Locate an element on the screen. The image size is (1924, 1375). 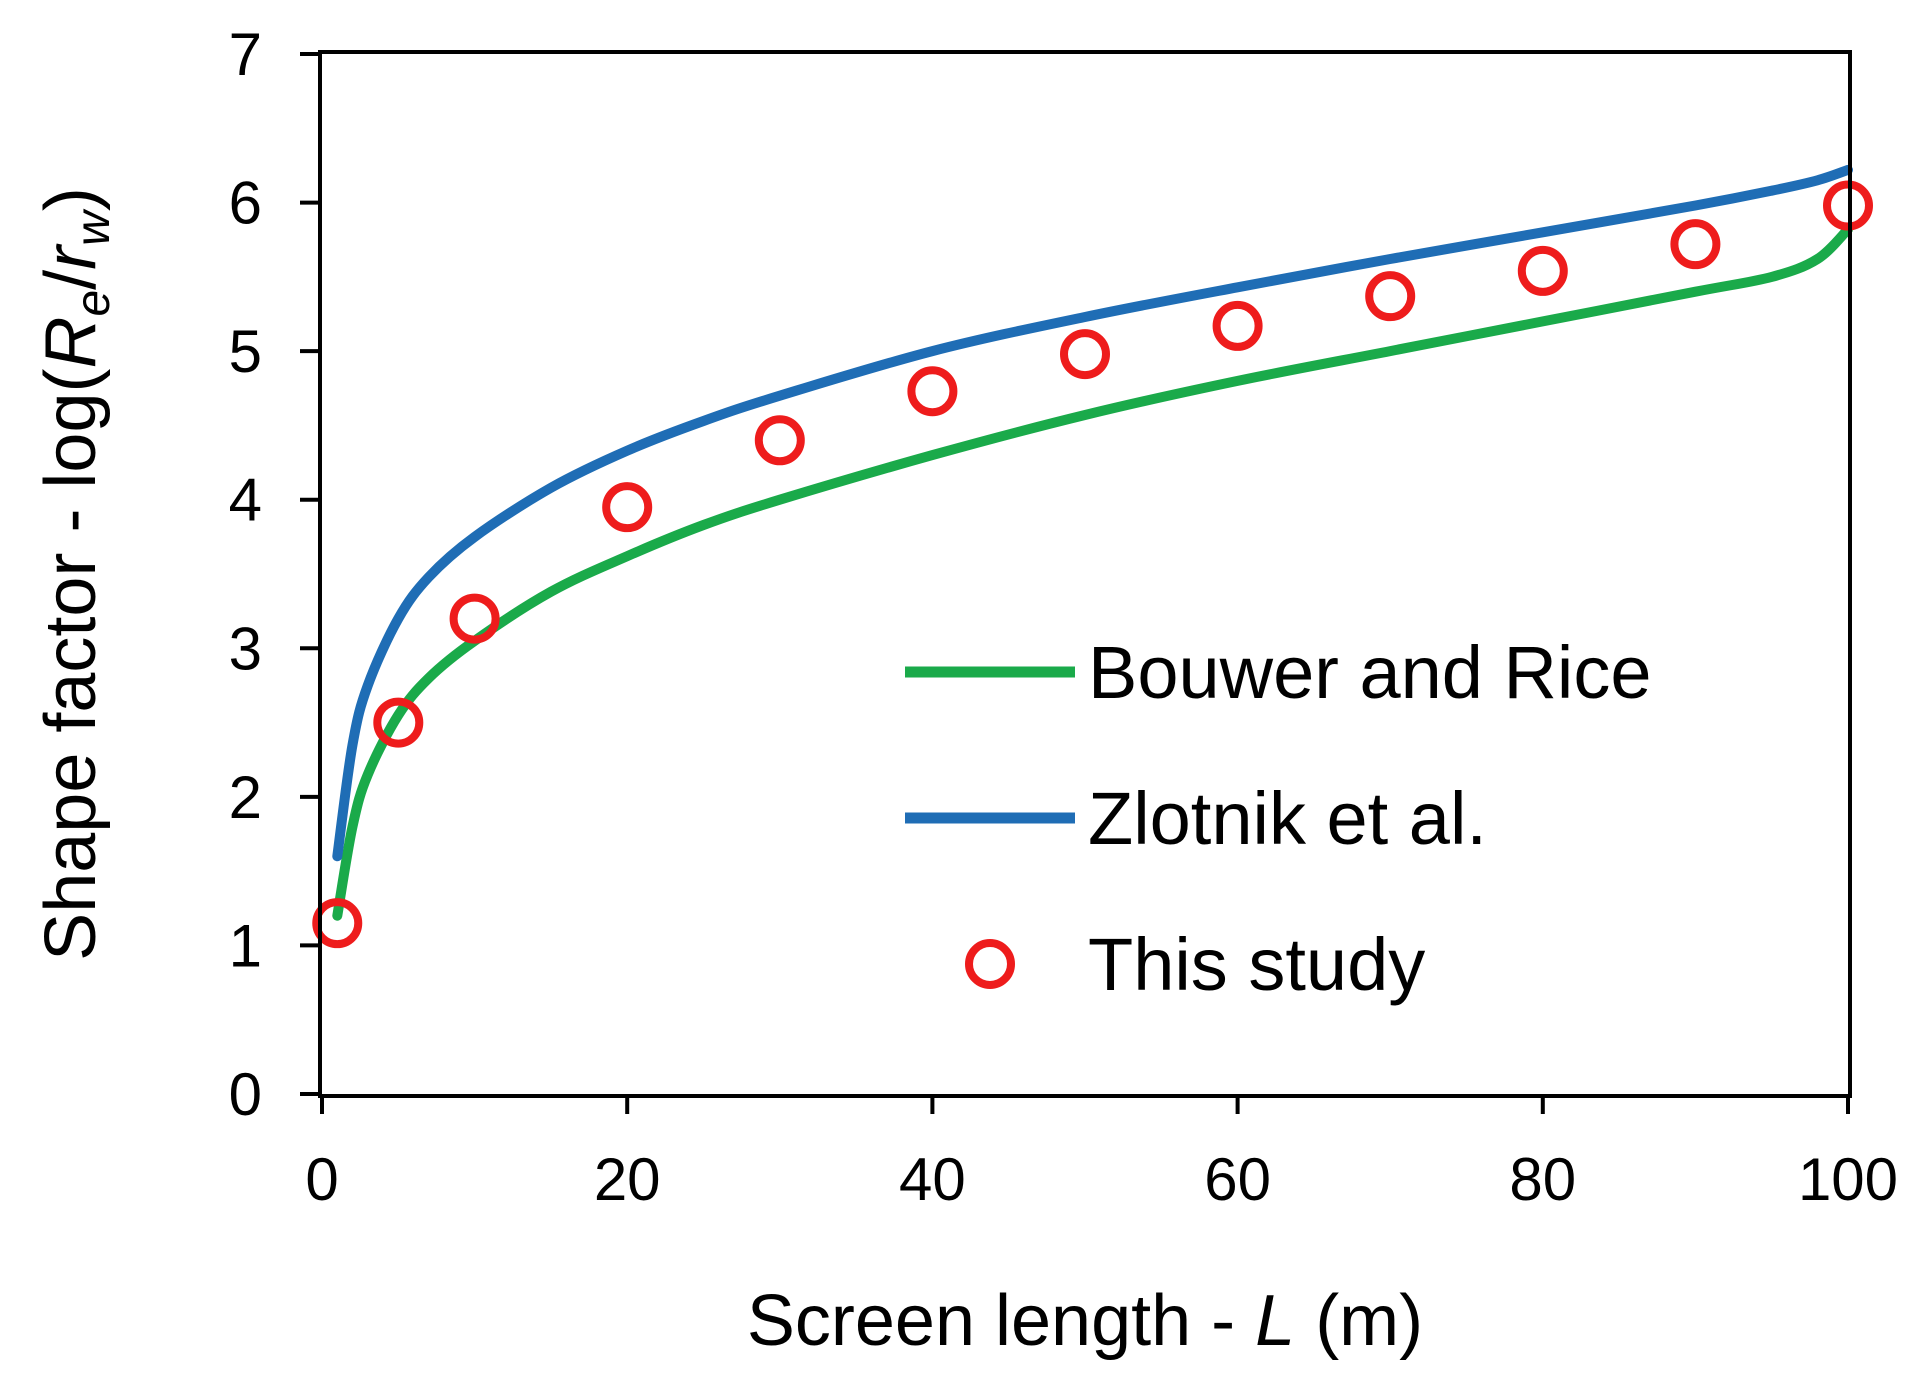
legend-marker-this-study is located at coordinates (990, 964).